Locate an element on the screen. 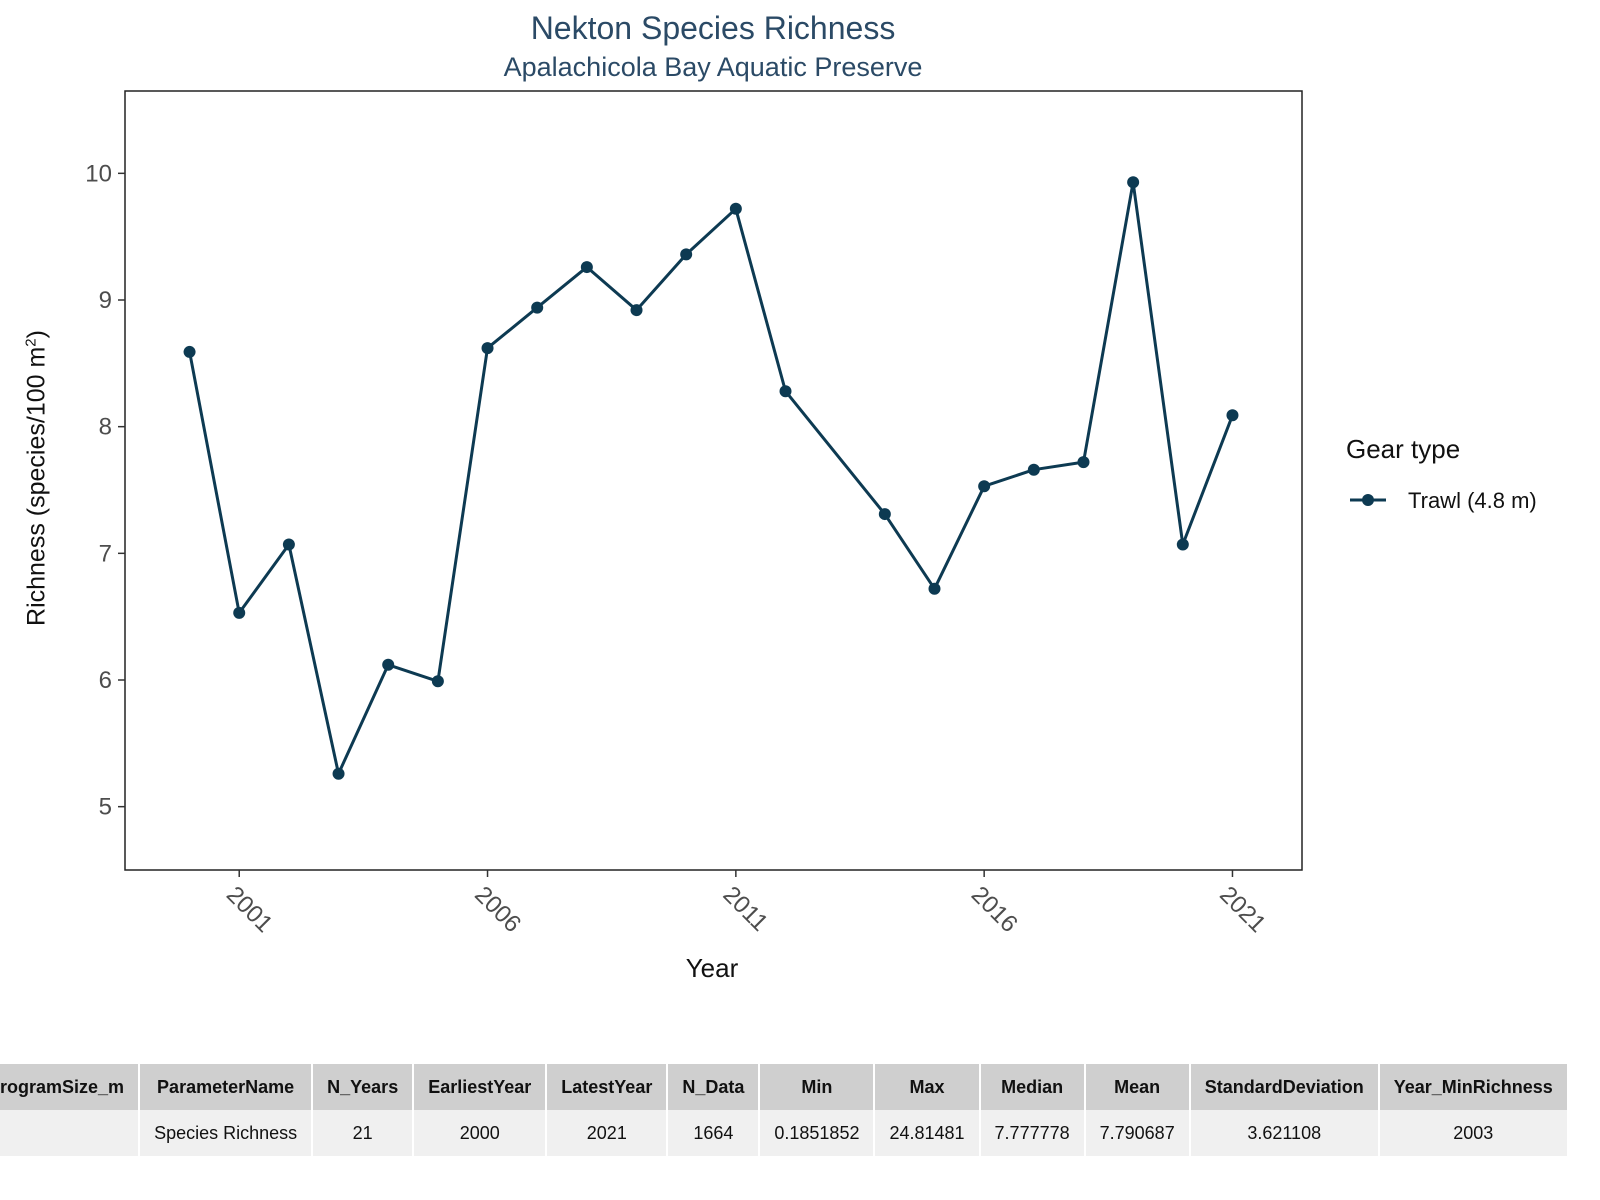 This screenshot has height=1200, width=1600. table-cell: 1664 is located at coordinates (714, 1133).